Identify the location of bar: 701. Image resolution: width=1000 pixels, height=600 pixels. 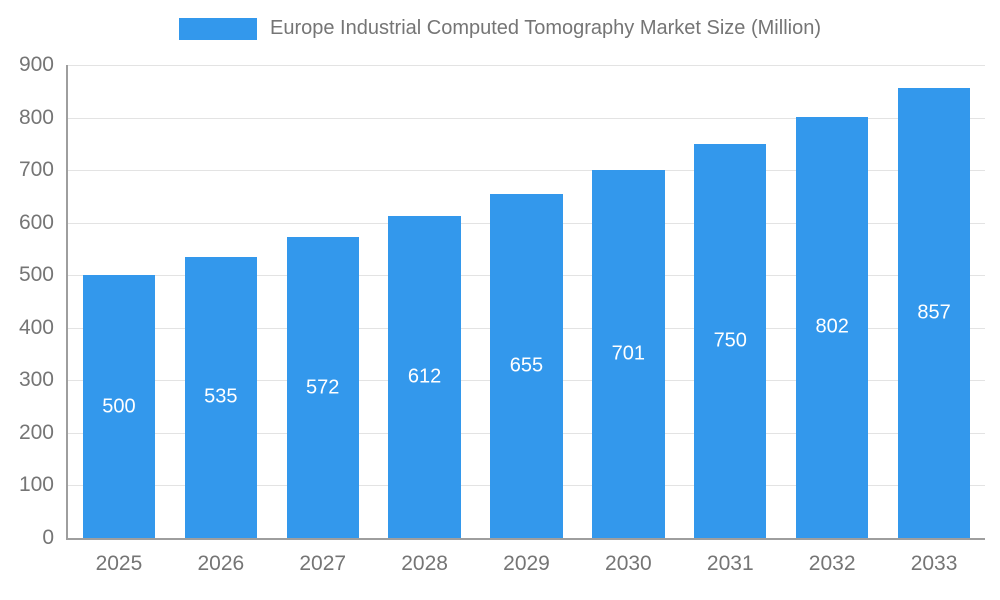
(628, 353).